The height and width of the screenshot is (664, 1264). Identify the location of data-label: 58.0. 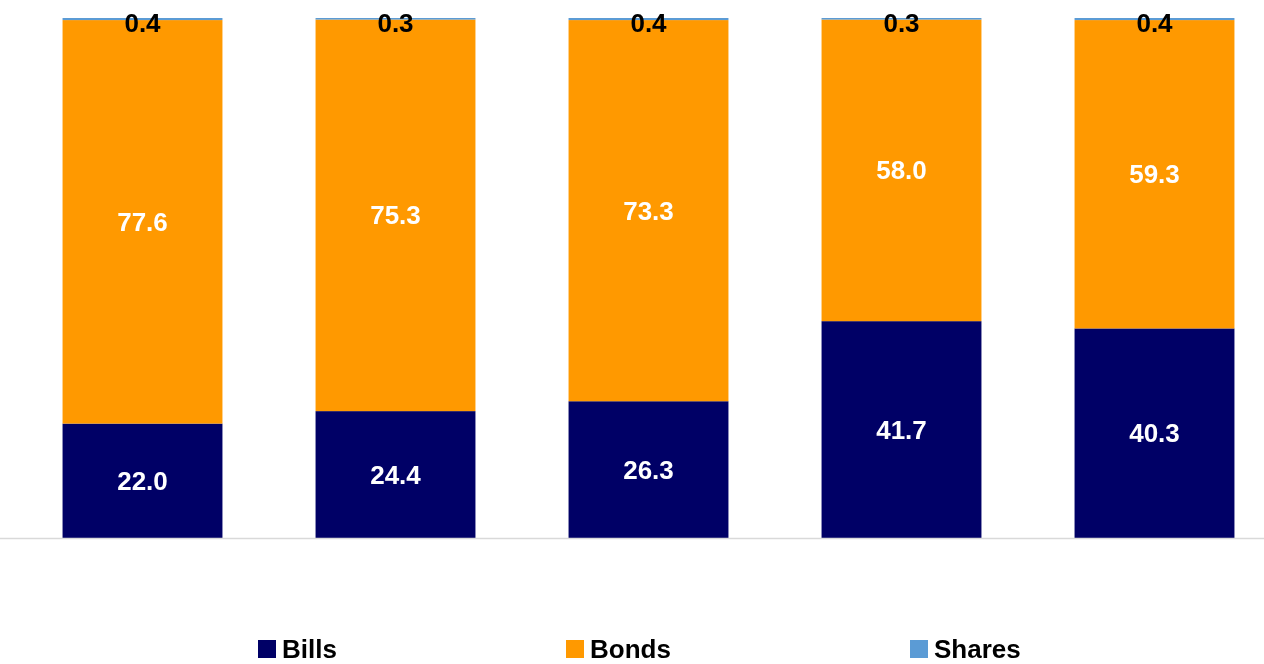
(901, 170).